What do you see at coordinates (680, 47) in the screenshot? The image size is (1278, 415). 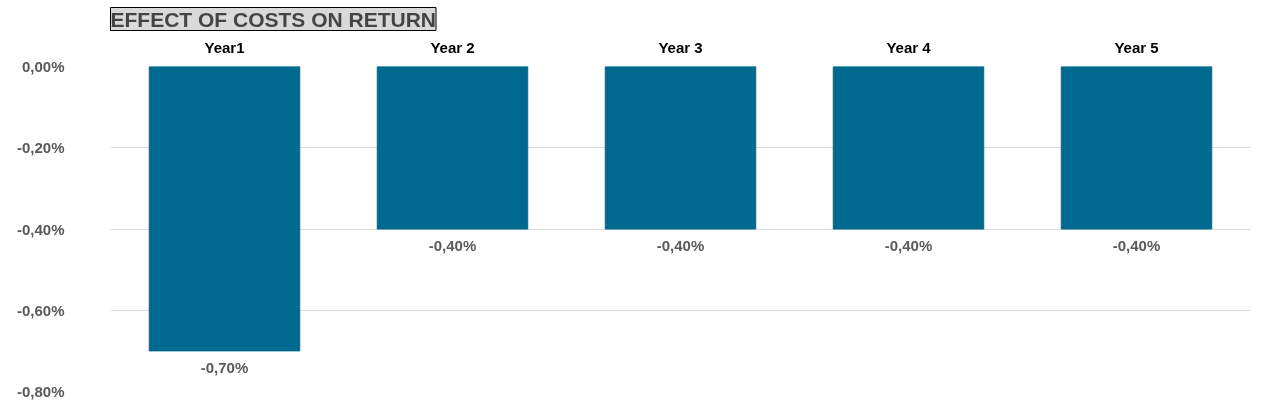 I see `x-tick-label: Year 3` at bounding box center [680, 47].